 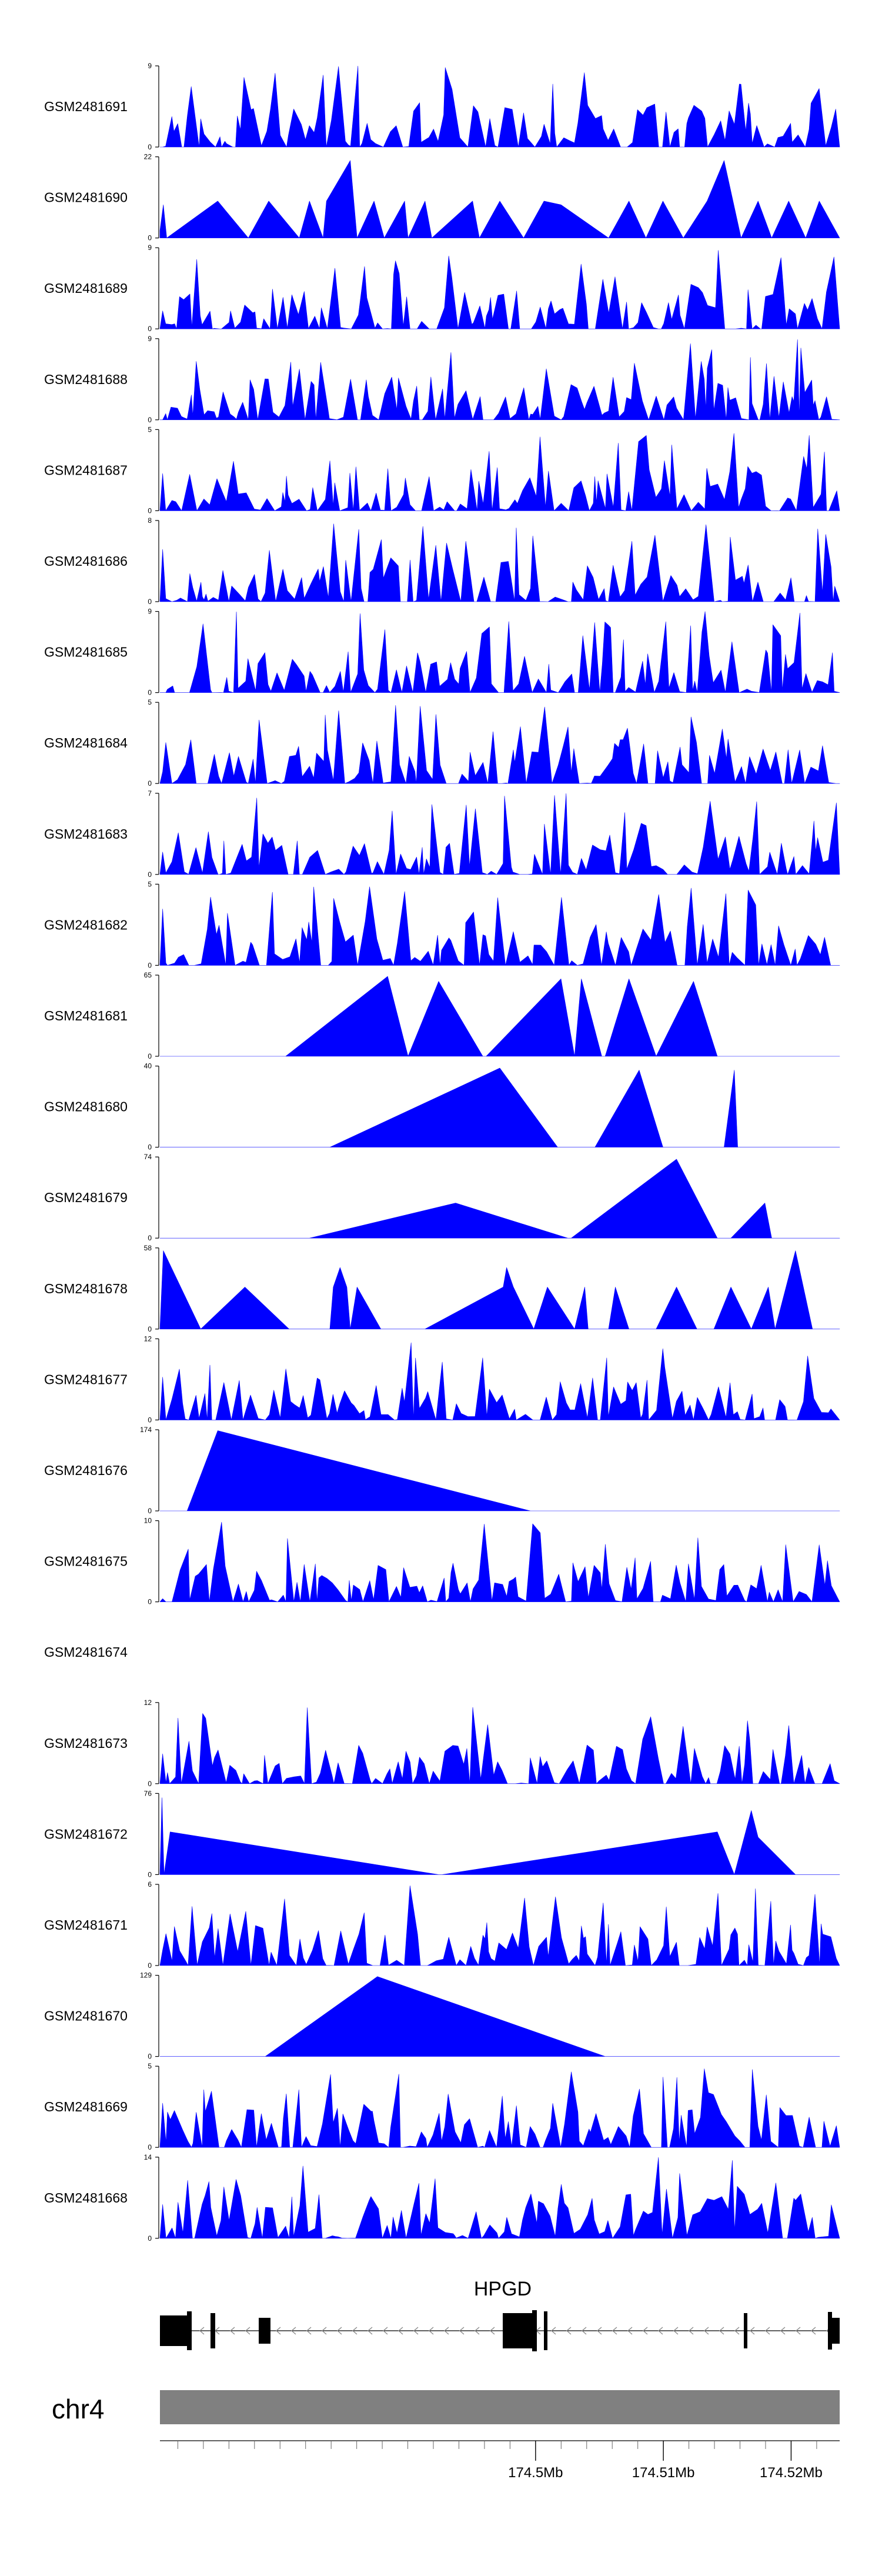 I want to click on track-label: GSM2481680, so click(x=86, y=1107).